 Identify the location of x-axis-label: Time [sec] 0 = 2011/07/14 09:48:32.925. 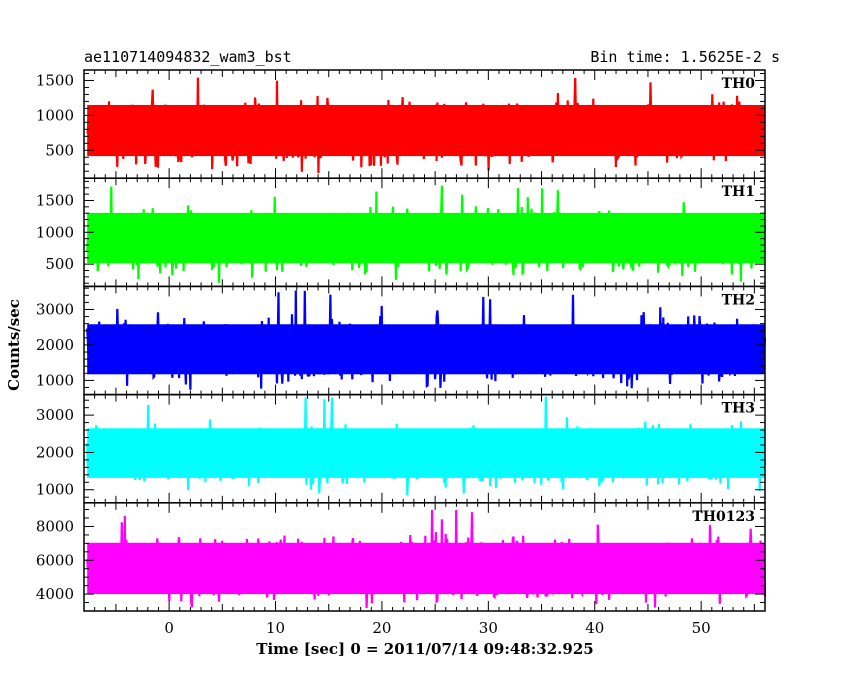
(424, 649).